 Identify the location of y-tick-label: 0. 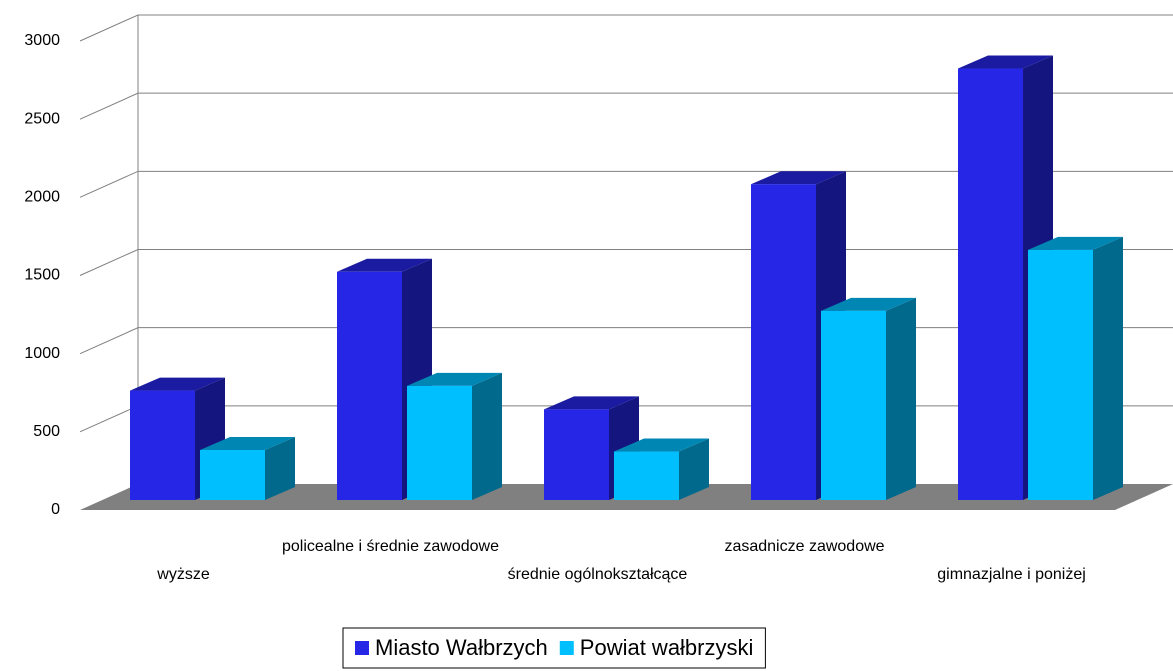
(55, 509).